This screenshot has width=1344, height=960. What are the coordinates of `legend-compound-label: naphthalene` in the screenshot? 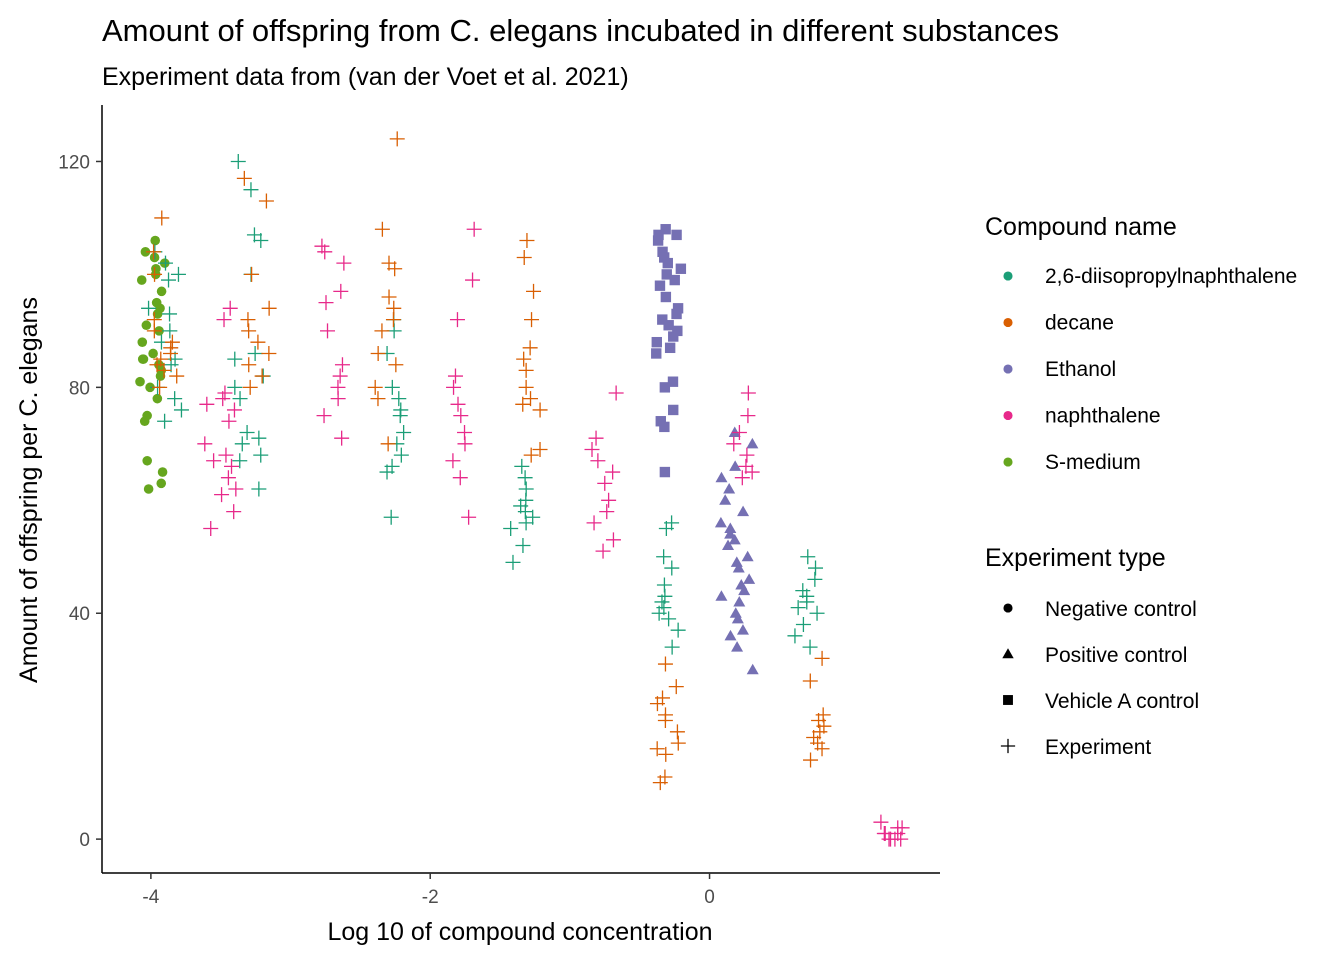 It's located at (1103, 416).